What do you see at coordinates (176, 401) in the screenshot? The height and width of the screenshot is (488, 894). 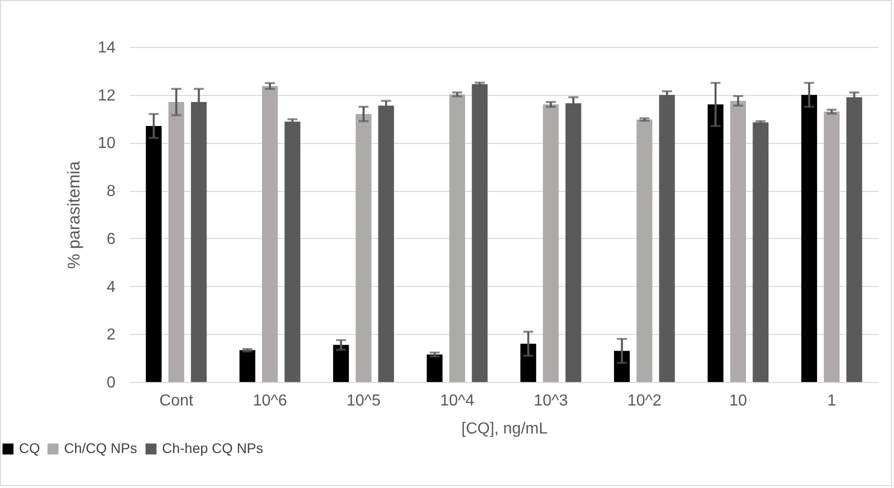 I see `x-tick-label: Cont` at bounding box center [176, 401].